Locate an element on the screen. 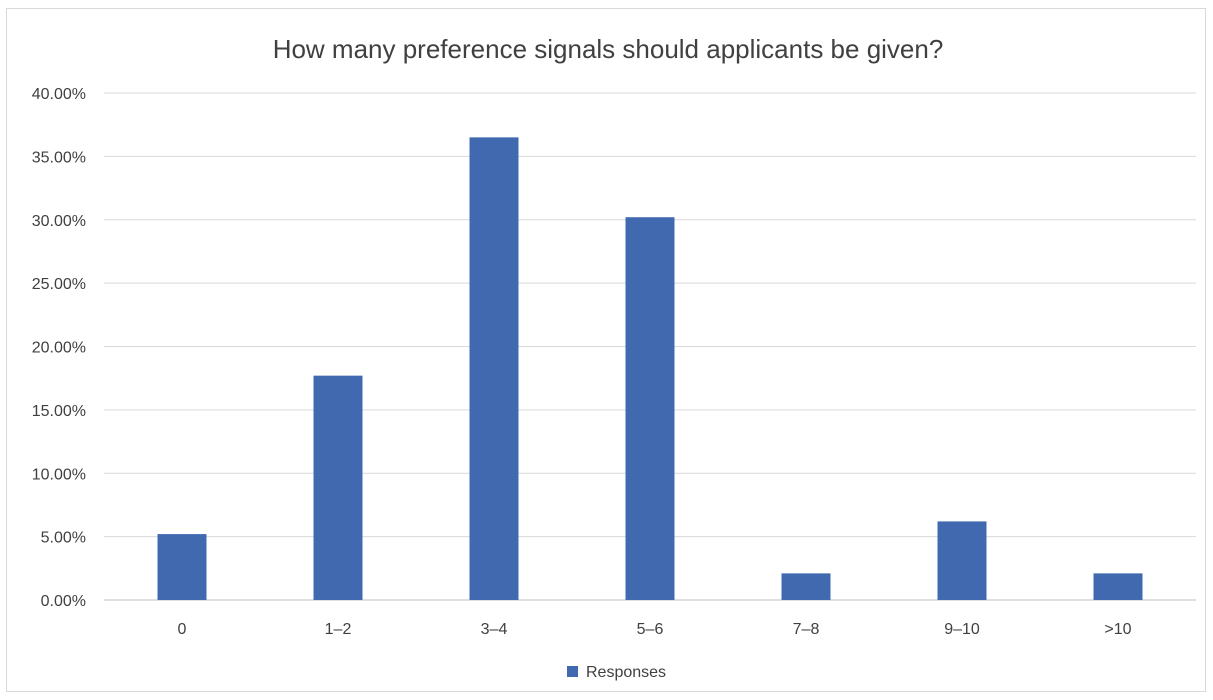 The height and width of the screenshot is (700, 1213). legend-label: Responses is located at coordinates (626, 672).